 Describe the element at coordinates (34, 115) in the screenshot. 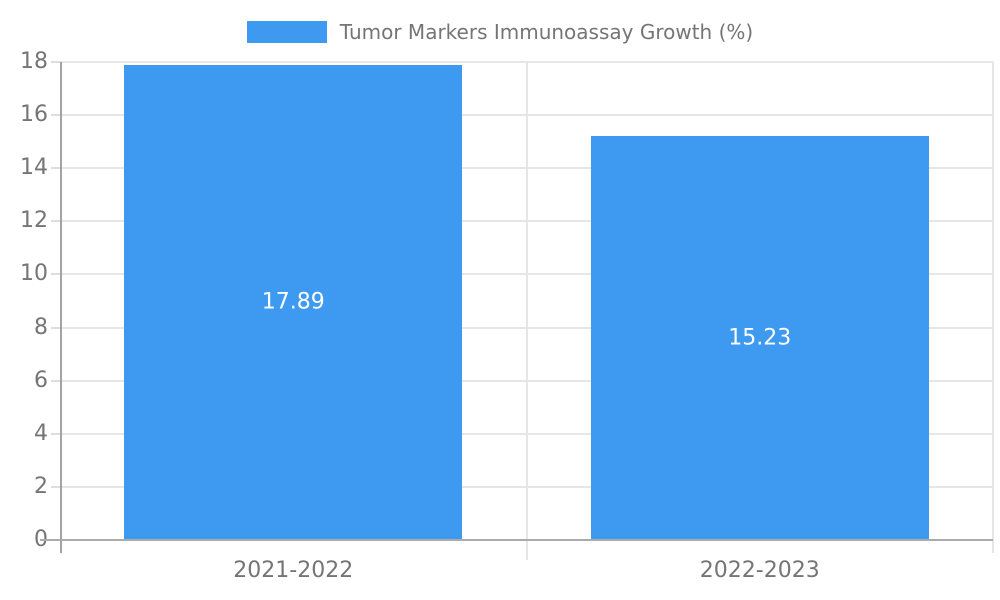

I see `y-tick-label: 16` at that location.